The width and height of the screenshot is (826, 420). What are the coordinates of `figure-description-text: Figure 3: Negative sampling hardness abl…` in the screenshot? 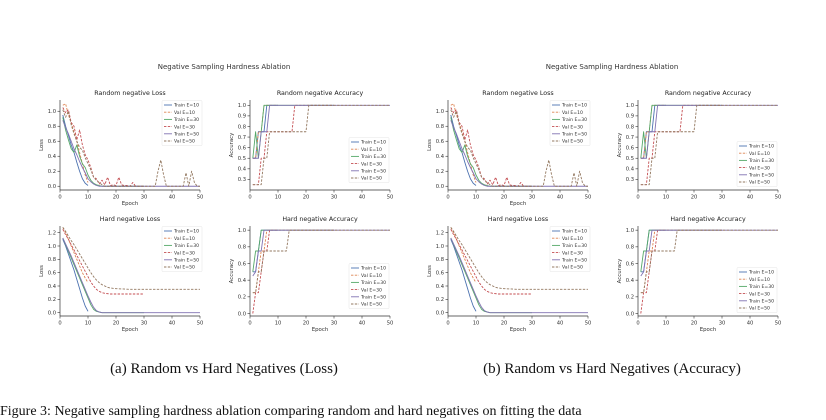 It's located at (291, 411).